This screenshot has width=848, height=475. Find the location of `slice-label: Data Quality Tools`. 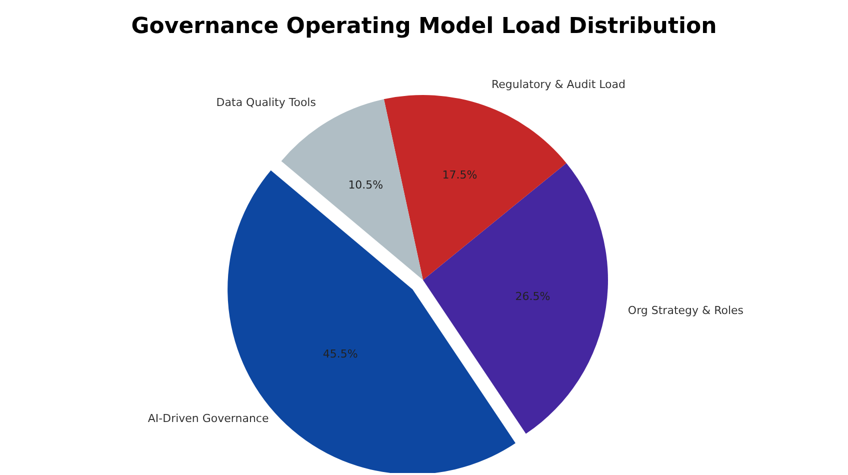

slice-label: Data Quality Tools is located at coordinates (266, 103).